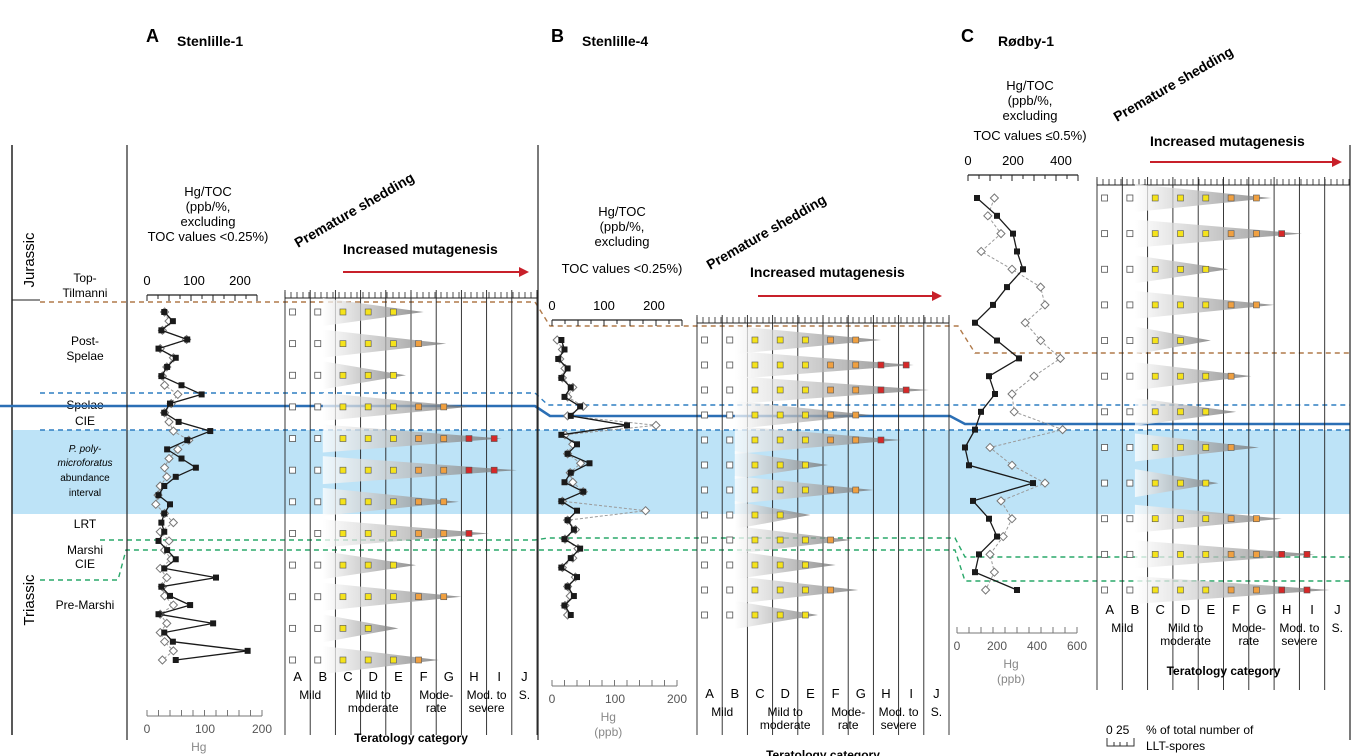 This screenshot has height=756, width=1359. I want to click on hg-tick-label-a: 0, so click(147, 729).